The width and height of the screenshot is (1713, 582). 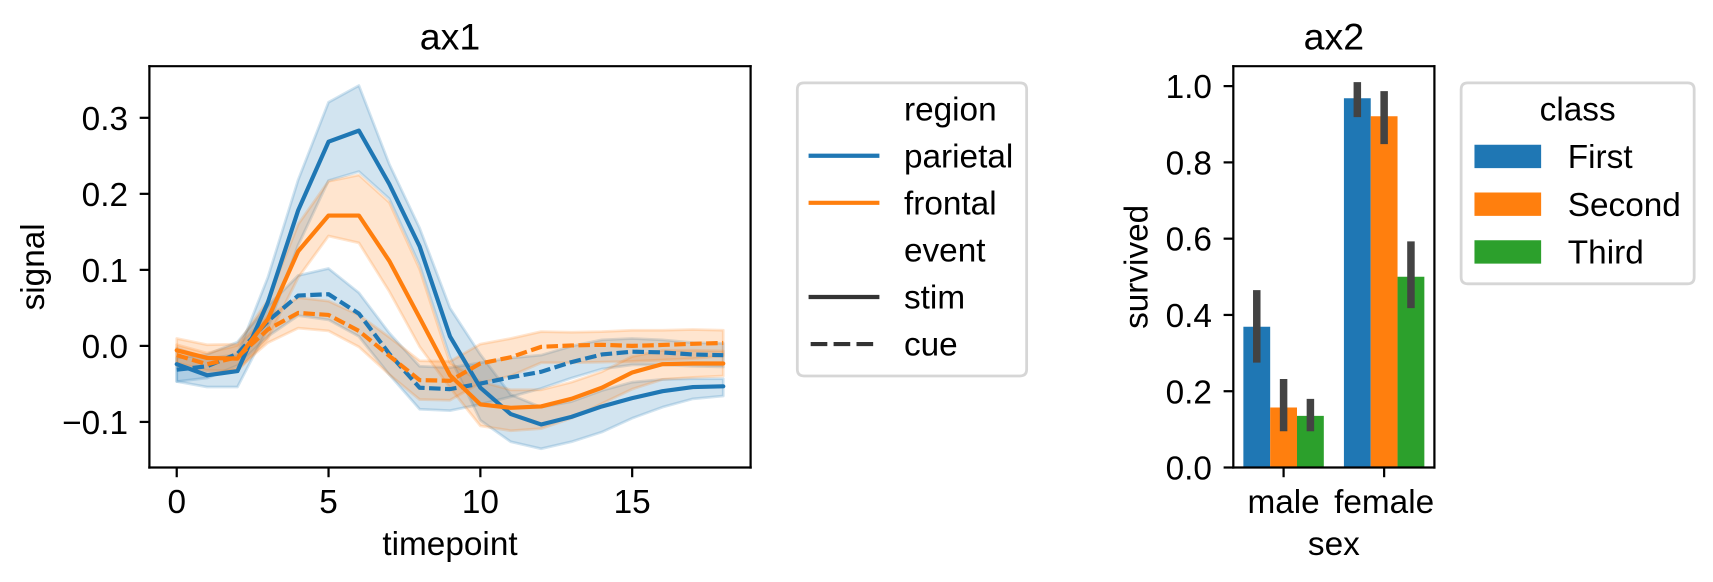 What do you see at coordinates (480, 502) in the screenshot?
I see `svg-text: 10` at bounding box center [480, 502].